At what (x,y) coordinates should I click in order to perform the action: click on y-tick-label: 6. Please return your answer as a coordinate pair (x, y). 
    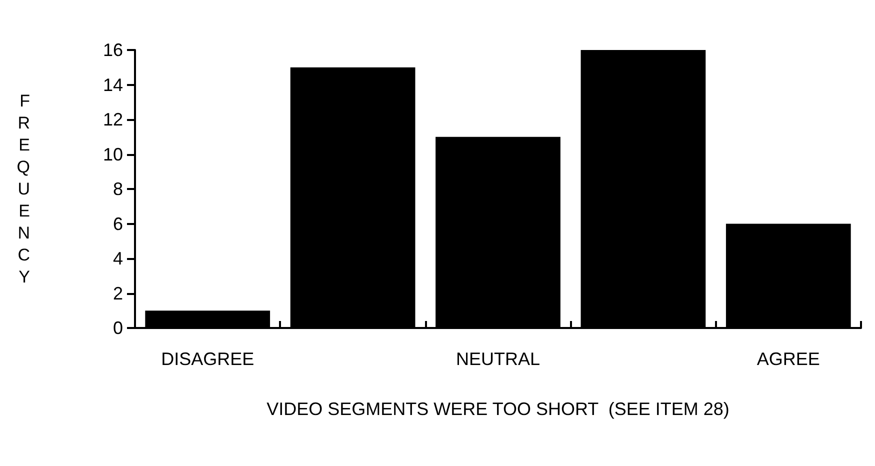
    Looking at the image, I should click on (117, 224).